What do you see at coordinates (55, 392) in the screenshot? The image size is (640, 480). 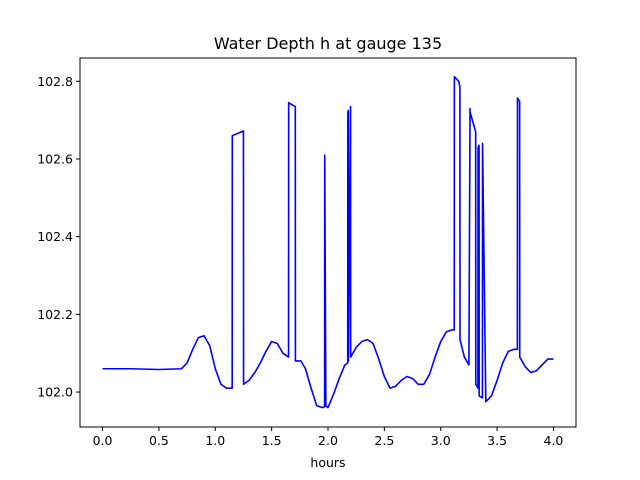 I see `y-tick-label: 102.0` at bounding box center [55, 392].